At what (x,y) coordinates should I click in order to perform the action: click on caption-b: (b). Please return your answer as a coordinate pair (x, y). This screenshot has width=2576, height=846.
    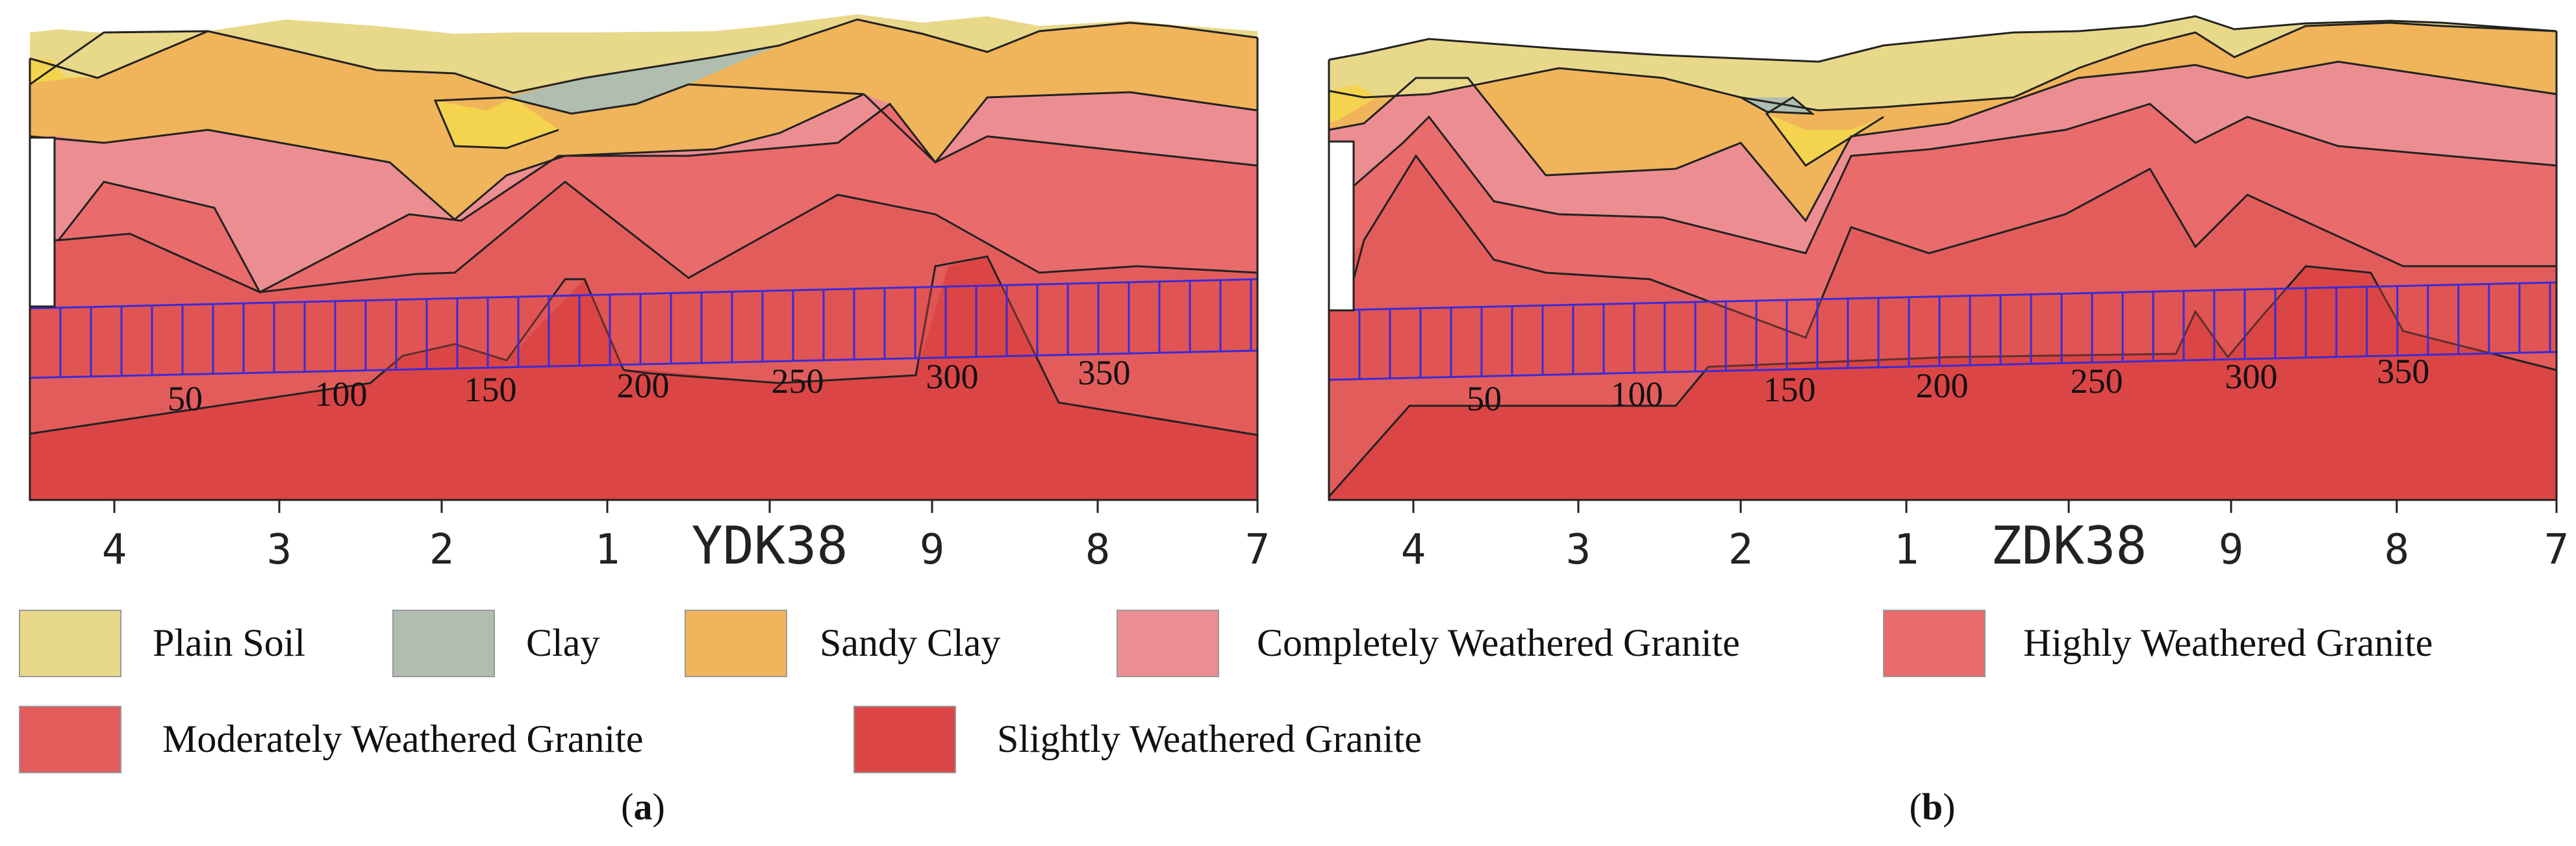
    Looking at the image, I should click on (1933, 807).